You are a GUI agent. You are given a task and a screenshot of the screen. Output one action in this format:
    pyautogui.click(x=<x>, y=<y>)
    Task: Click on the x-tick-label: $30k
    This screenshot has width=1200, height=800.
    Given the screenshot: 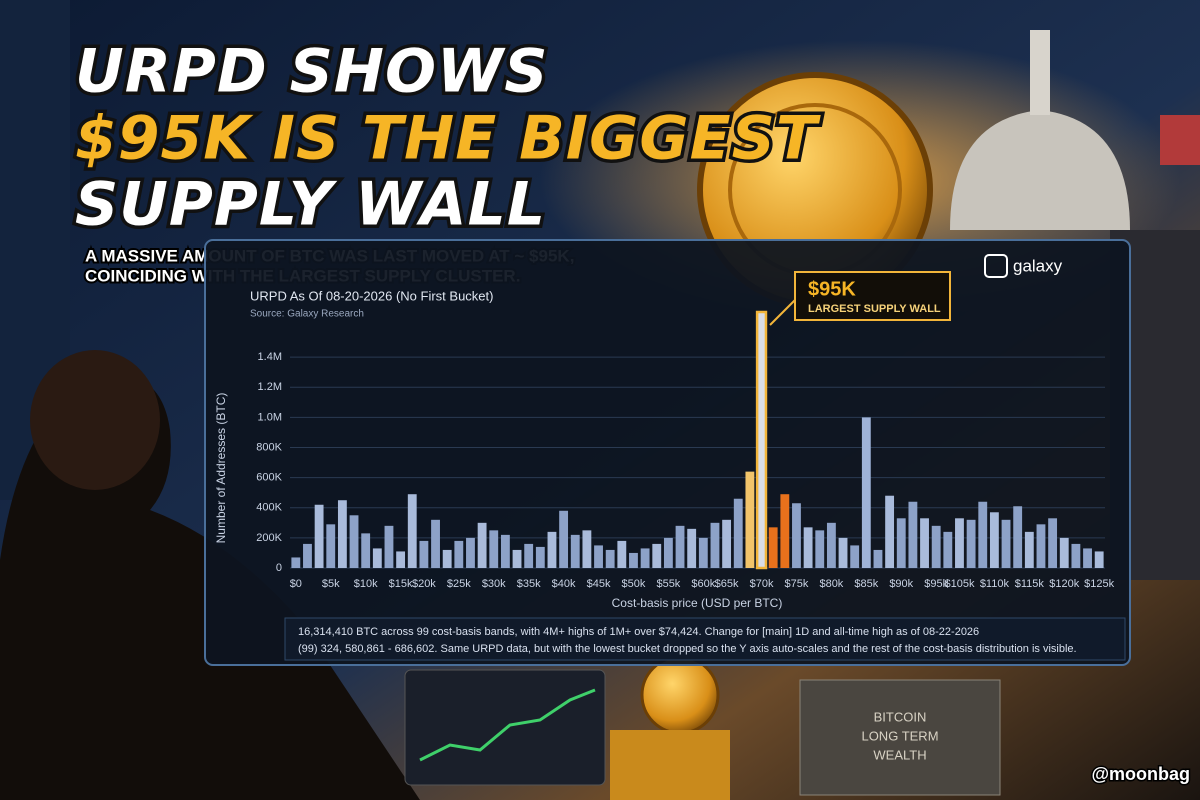 What is the action you would take?
    pyautogui.click(x=494, y=584)
    